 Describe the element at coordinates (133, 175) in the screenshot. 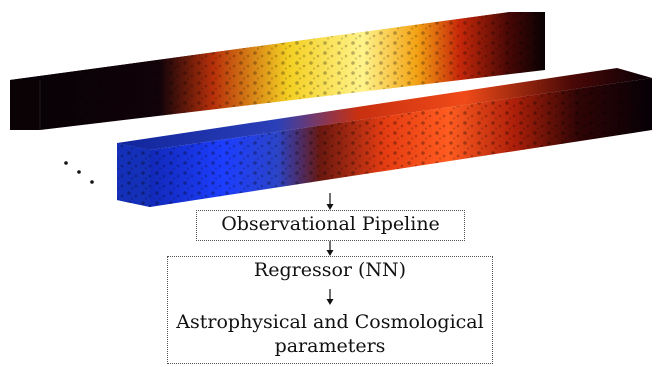

I see `bottom-cube-end-texture` at that location.